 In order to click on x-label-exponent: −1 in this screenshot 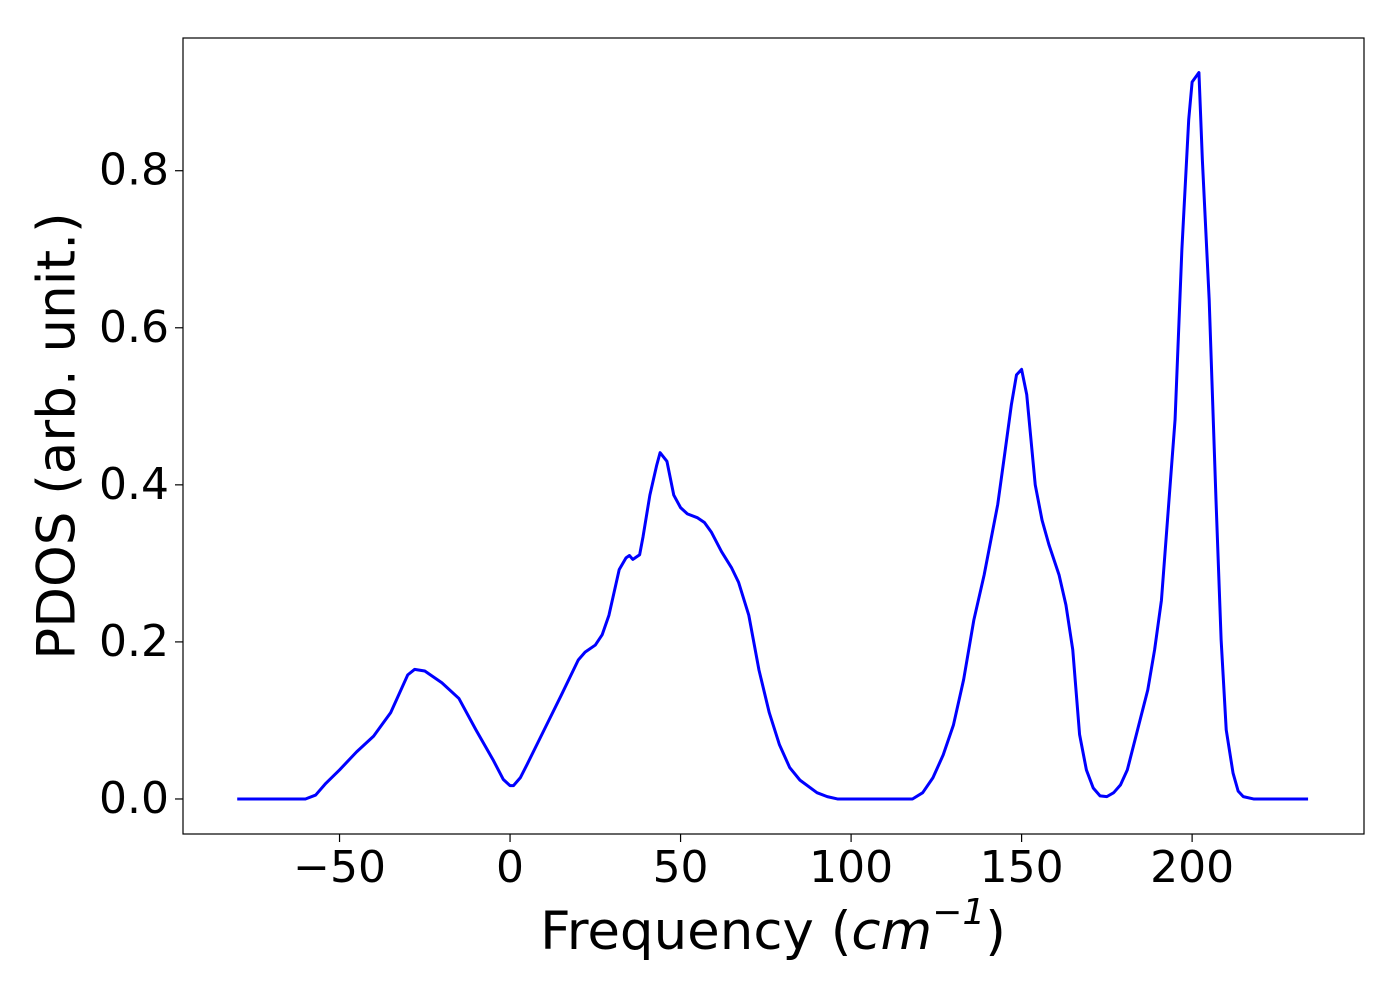, I will do `click(958, 912)`.